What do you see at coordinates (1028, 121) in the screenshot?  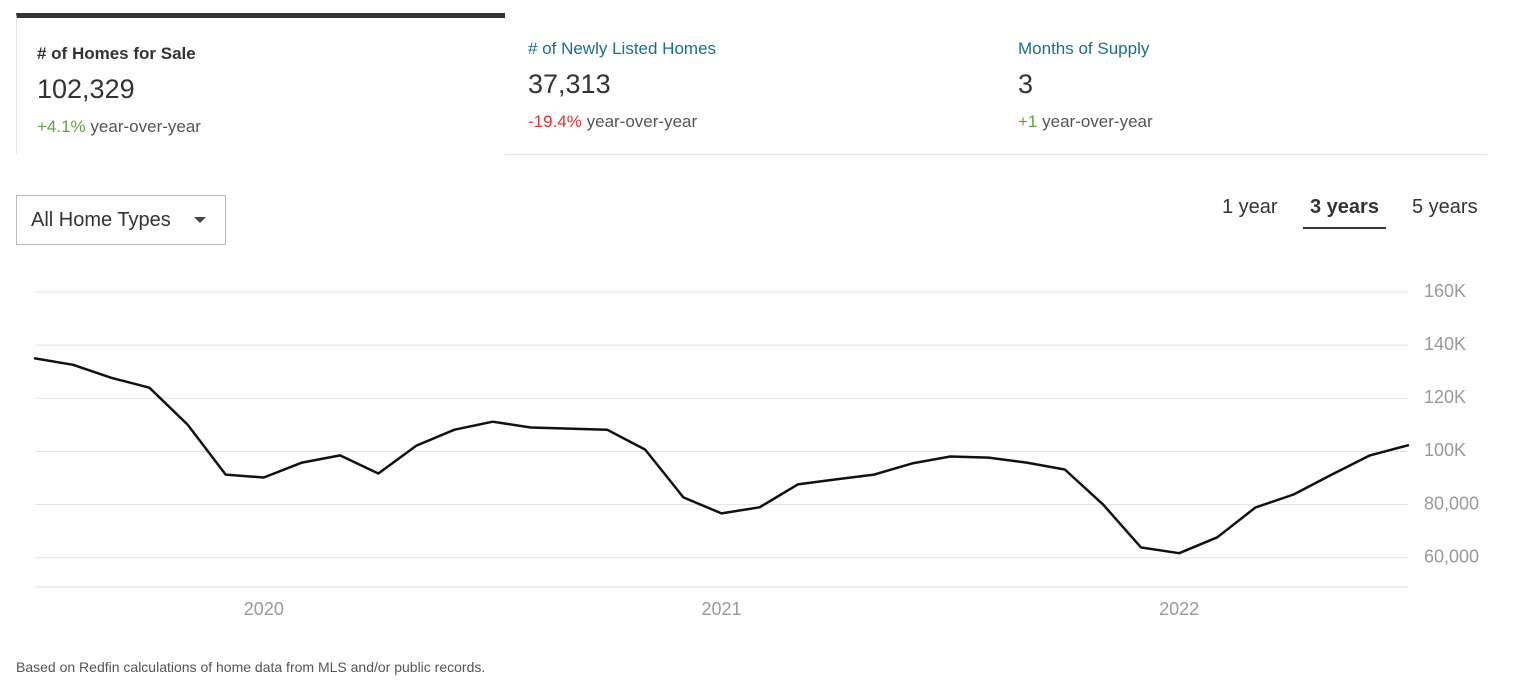 I see `tab-change: +1` at bounding box center [1028, 121].